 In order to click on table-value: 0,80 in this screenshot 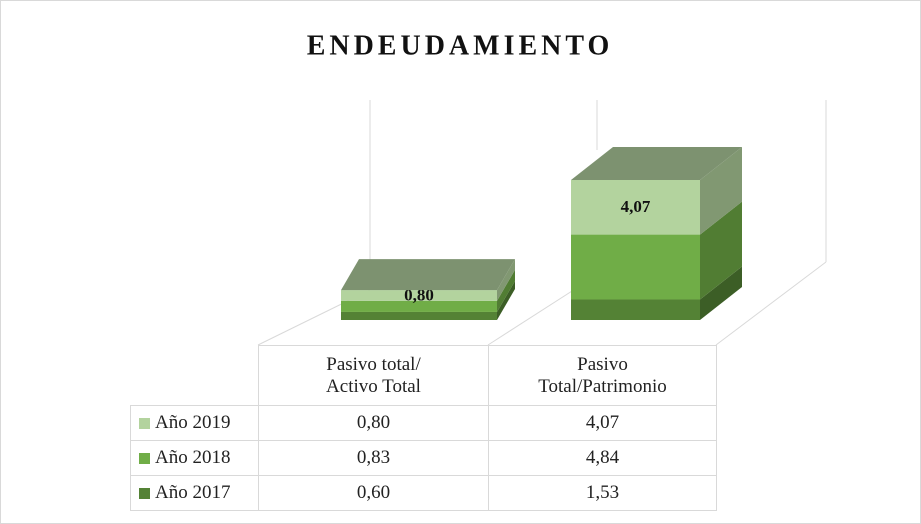, I will do `click(373, 423)`.